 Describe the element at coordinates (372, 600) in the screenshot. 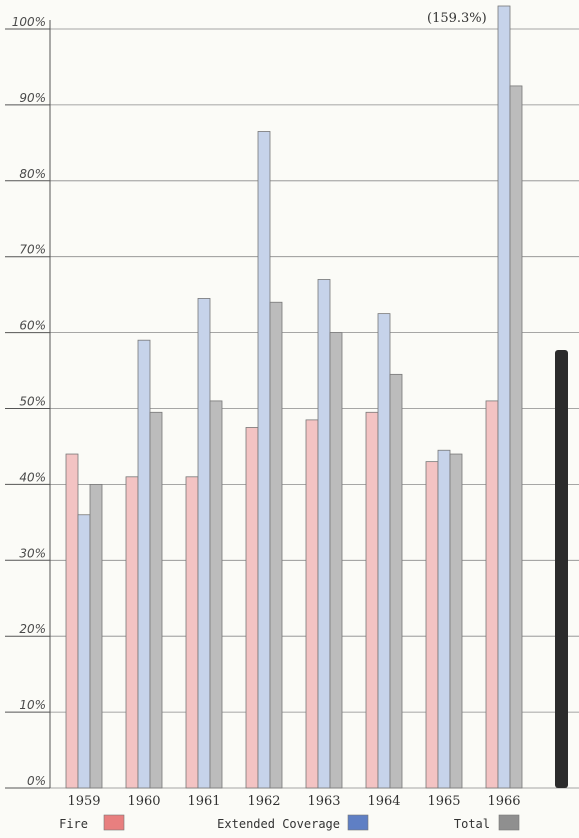

I see `bar-fire-1964` at that location.